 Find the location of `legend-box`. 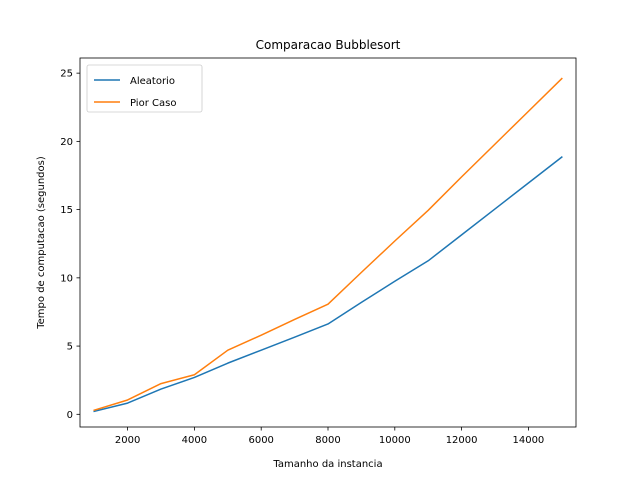

legend-box is located at coordinates (144, 88).